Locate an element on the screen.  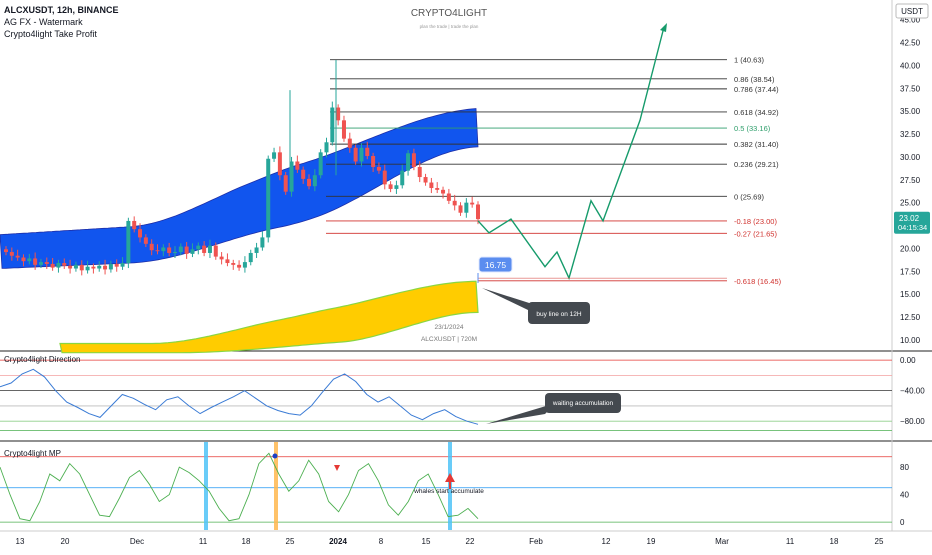
mp-line is located at coordinates (239, 487).